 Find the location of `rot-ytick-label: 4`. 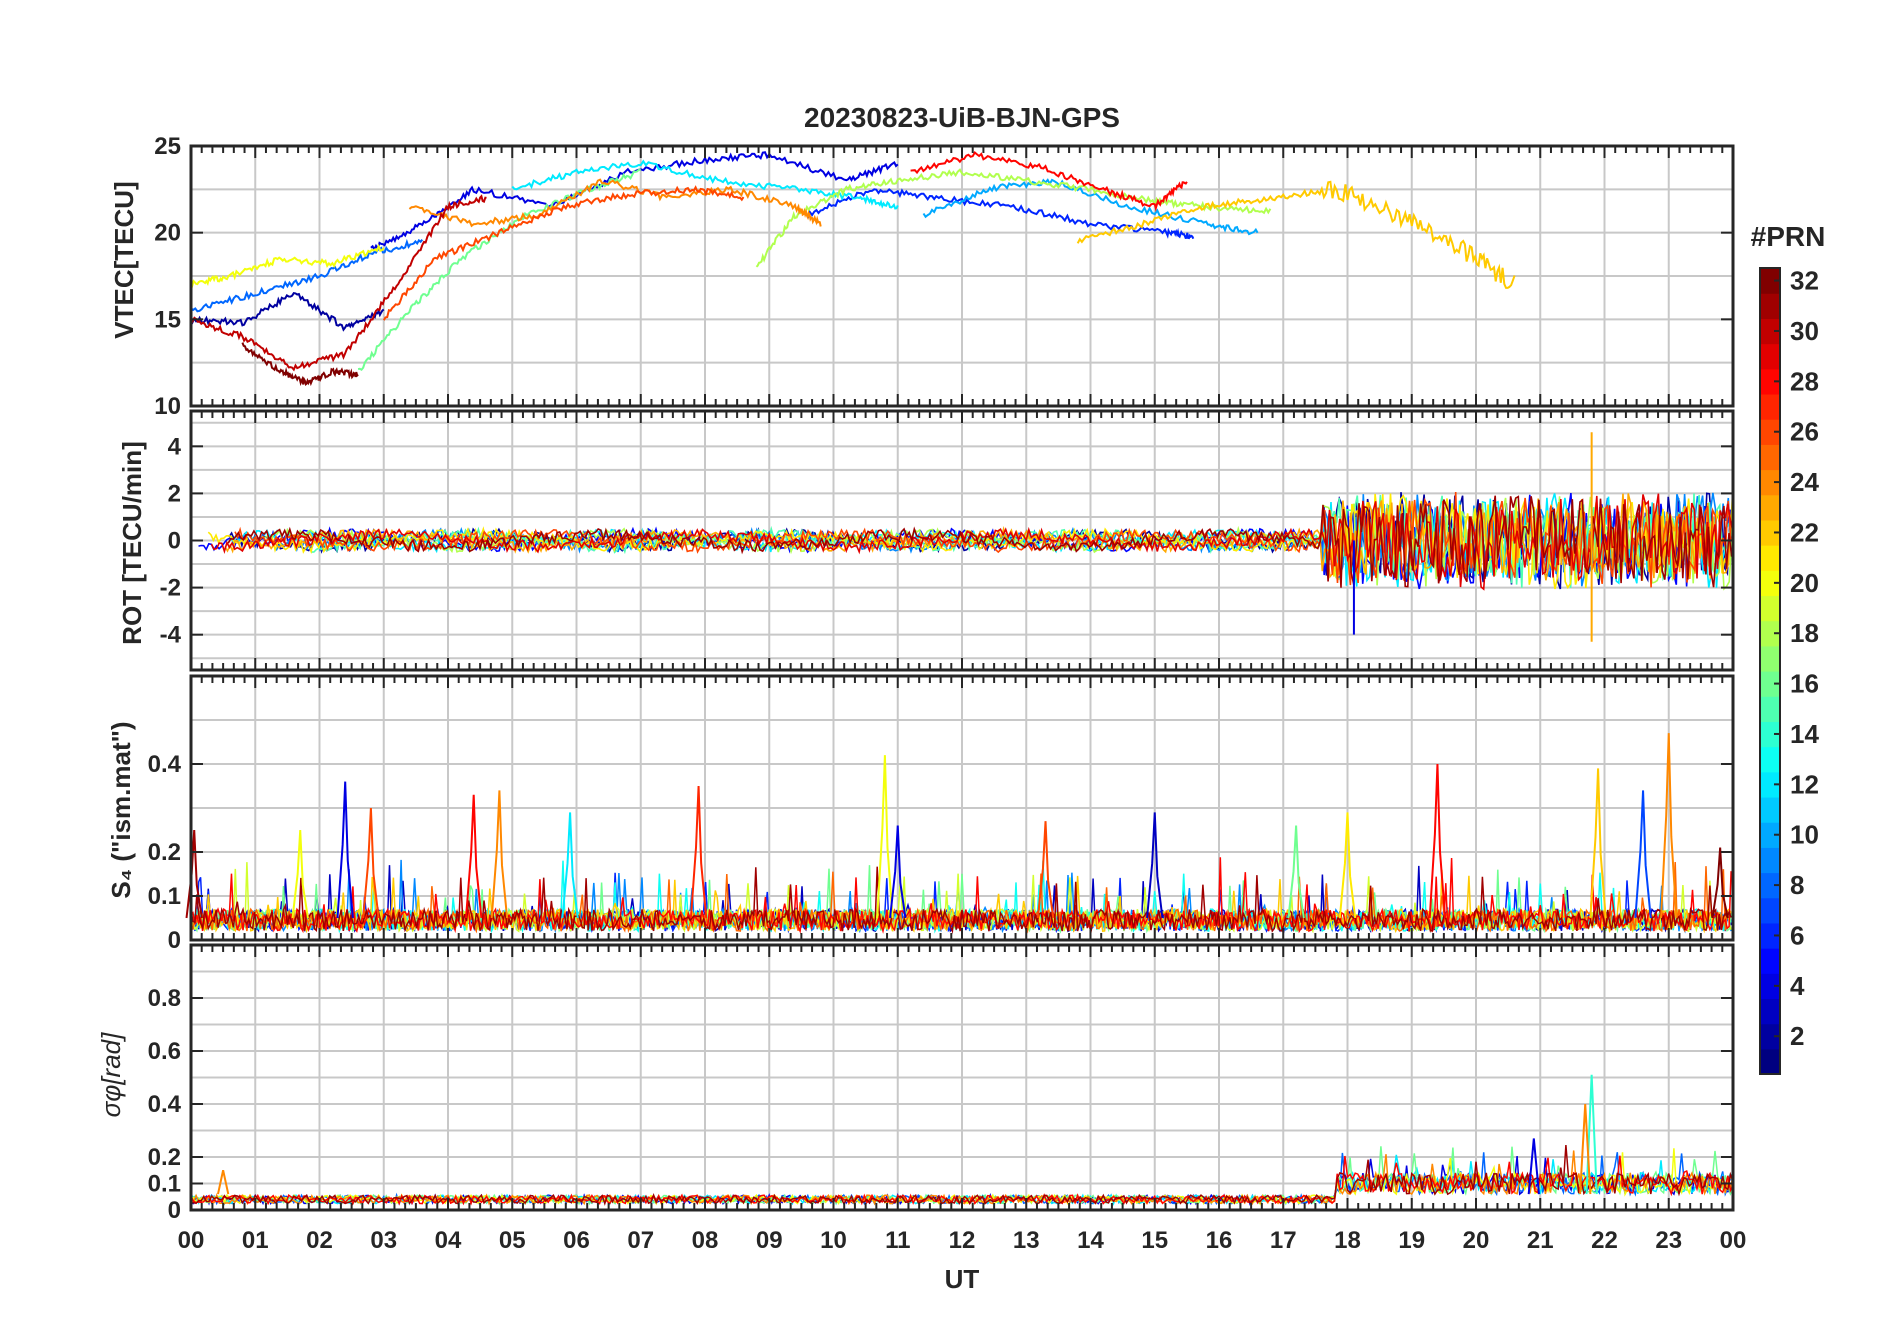

rot-ytick-label: 4 is located at coordinates (175, 446).